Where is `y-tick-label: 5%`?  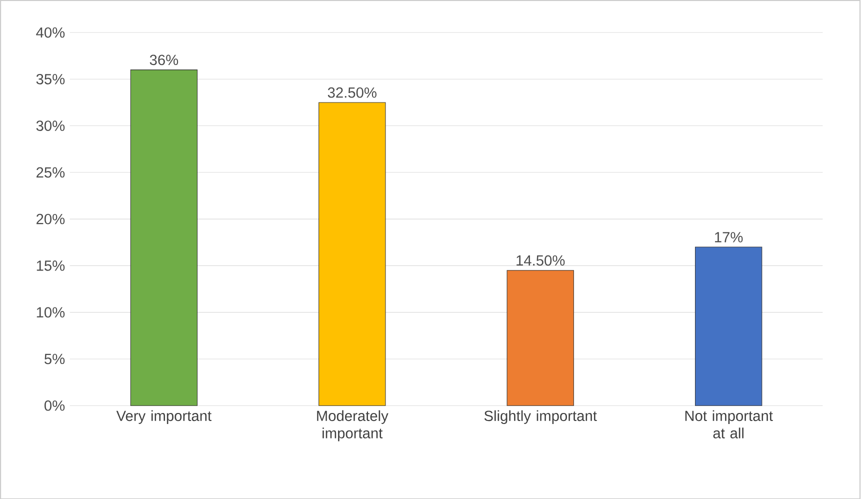 y-tick-label: 5% is located at coordinates (54, 359).